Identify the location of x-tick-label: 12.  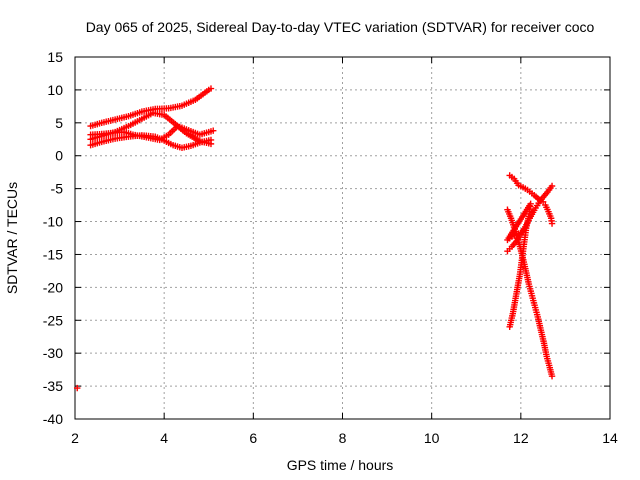
(521, 438).